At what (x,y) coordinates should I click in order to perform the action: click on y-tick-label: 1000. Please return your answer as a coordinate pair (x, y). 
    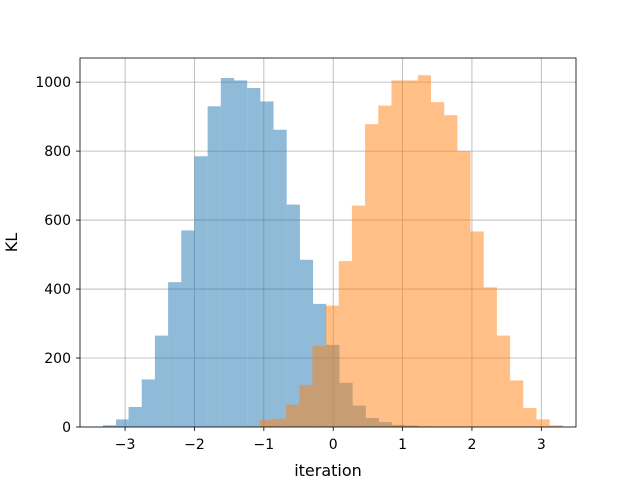
    Looking at the image, I should click on (53, 83).